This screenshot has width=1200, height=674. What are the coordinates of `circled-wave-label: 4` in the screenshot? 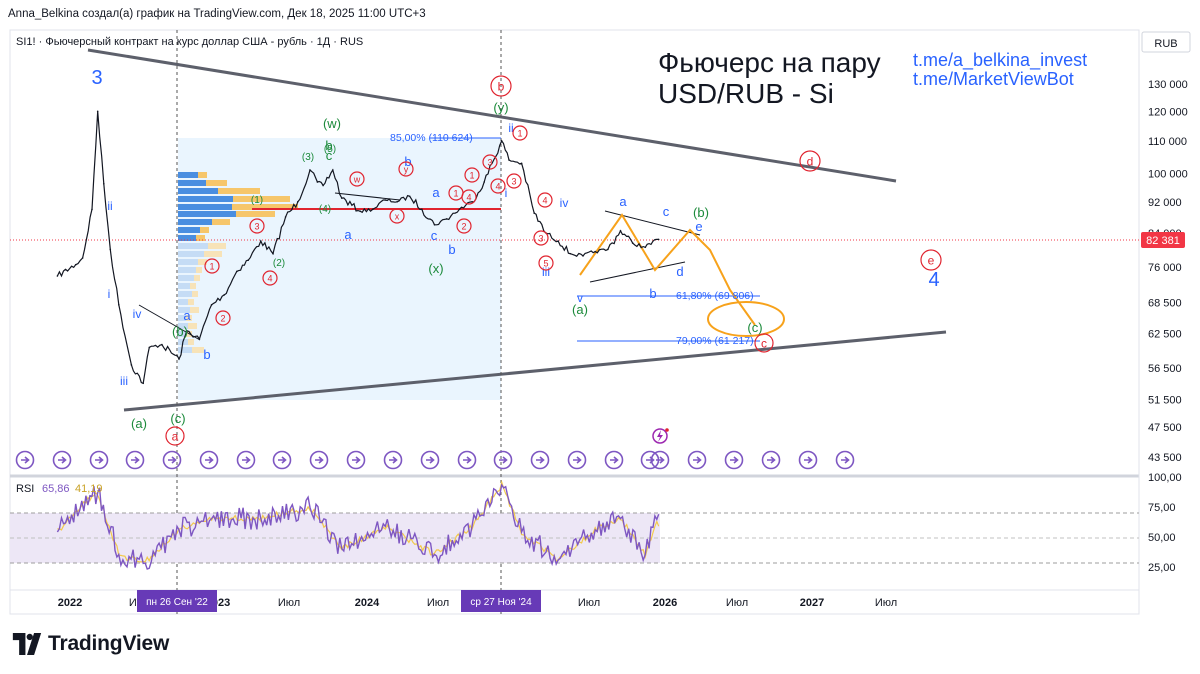 It's located at (544, 201).